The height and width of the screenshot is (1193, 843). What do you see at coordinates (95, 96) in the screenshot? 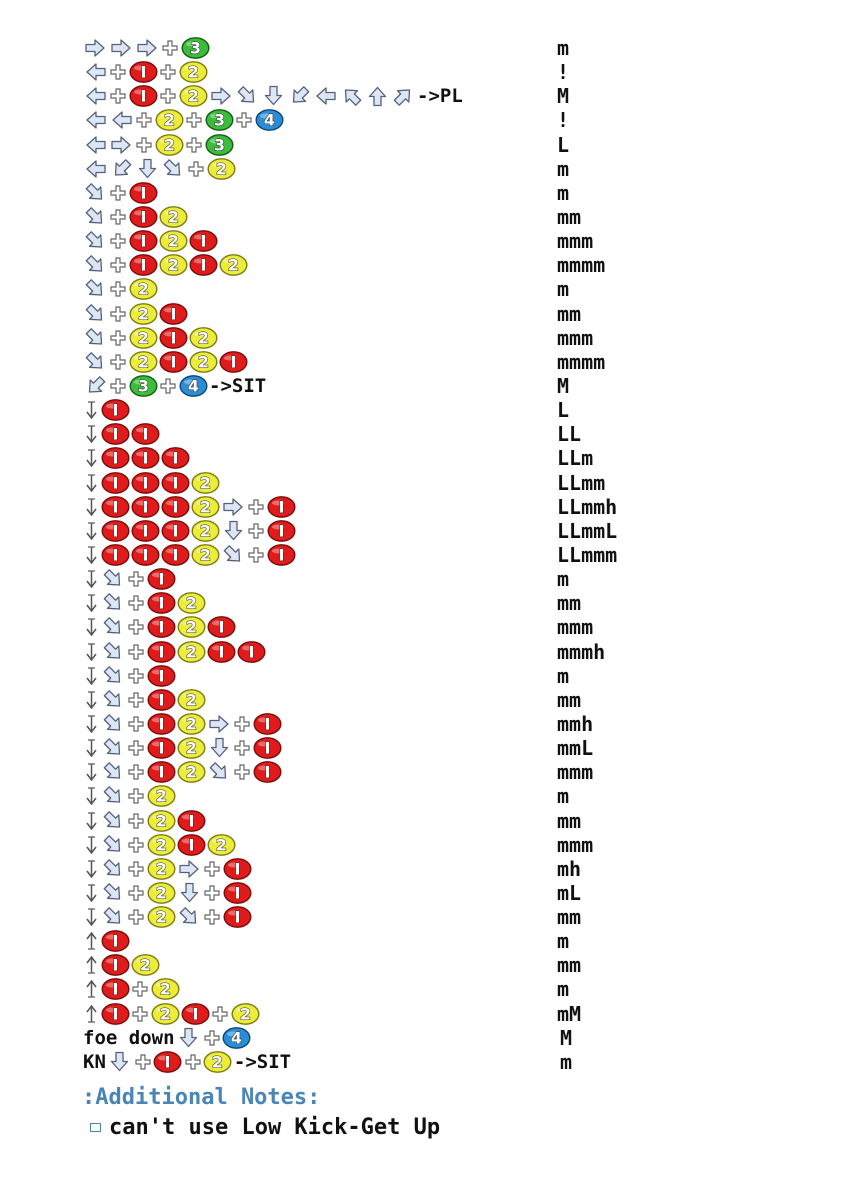
I see `arrow-left-icon` at bounding box center [95, 96].